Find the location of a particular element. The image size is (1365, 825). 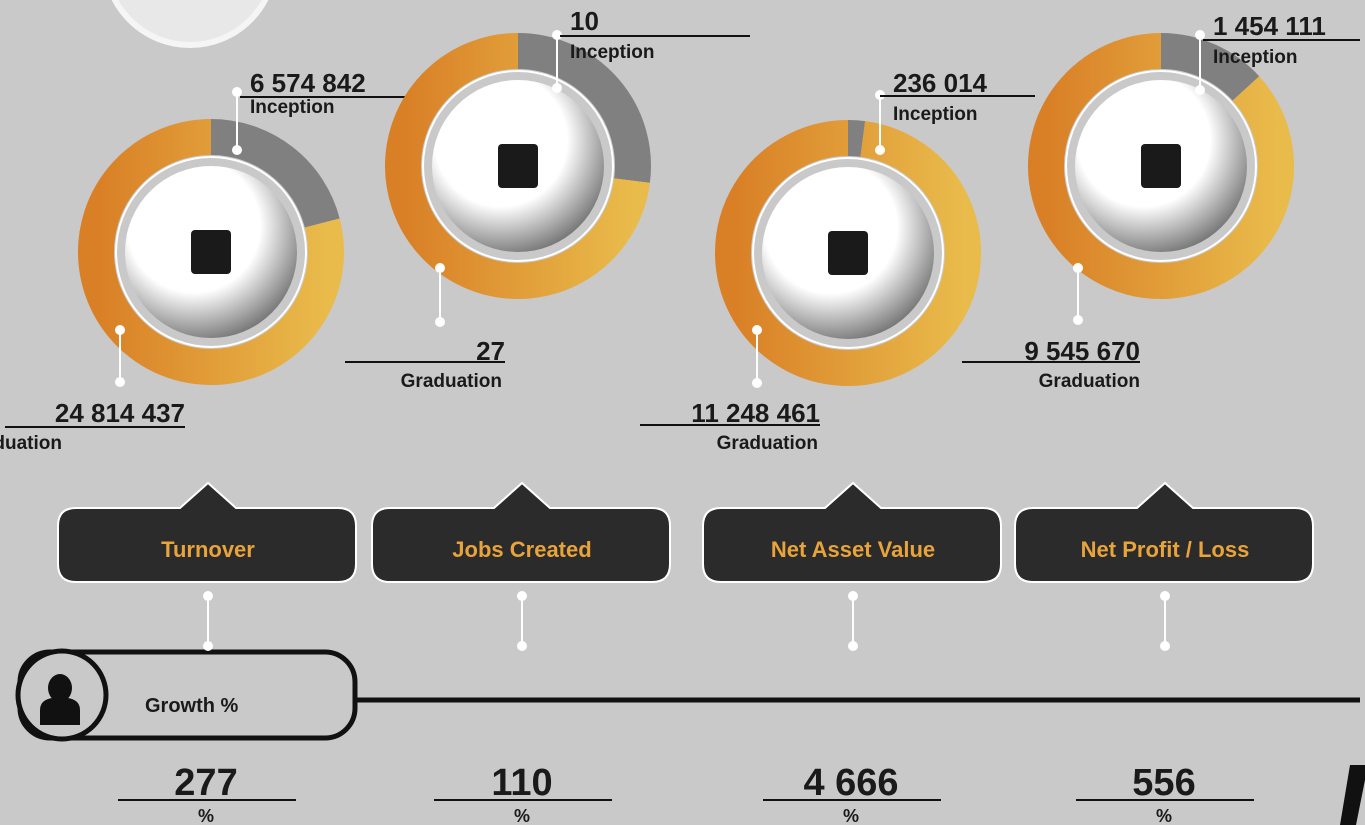

chart-title: Turnover is located at coordinates (208, 549).